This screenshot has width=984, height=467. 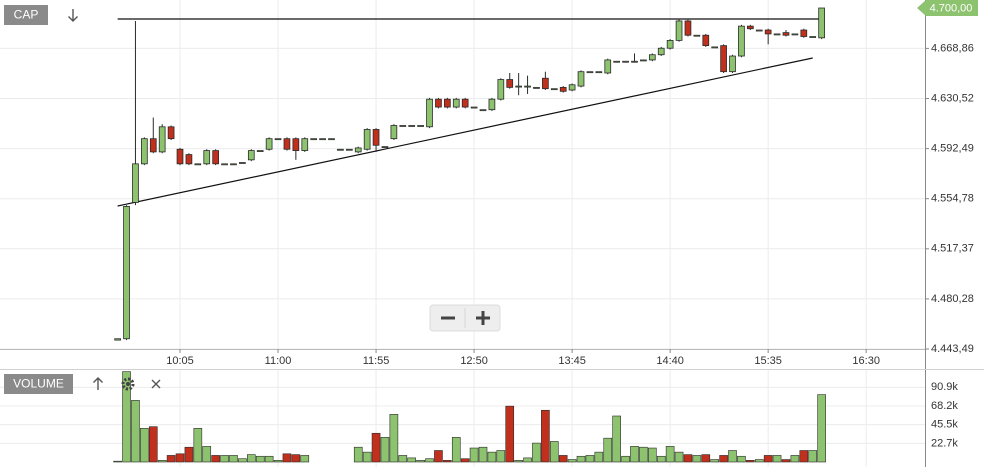 I want to click on move-up-icon, so click(x=98, y=383).